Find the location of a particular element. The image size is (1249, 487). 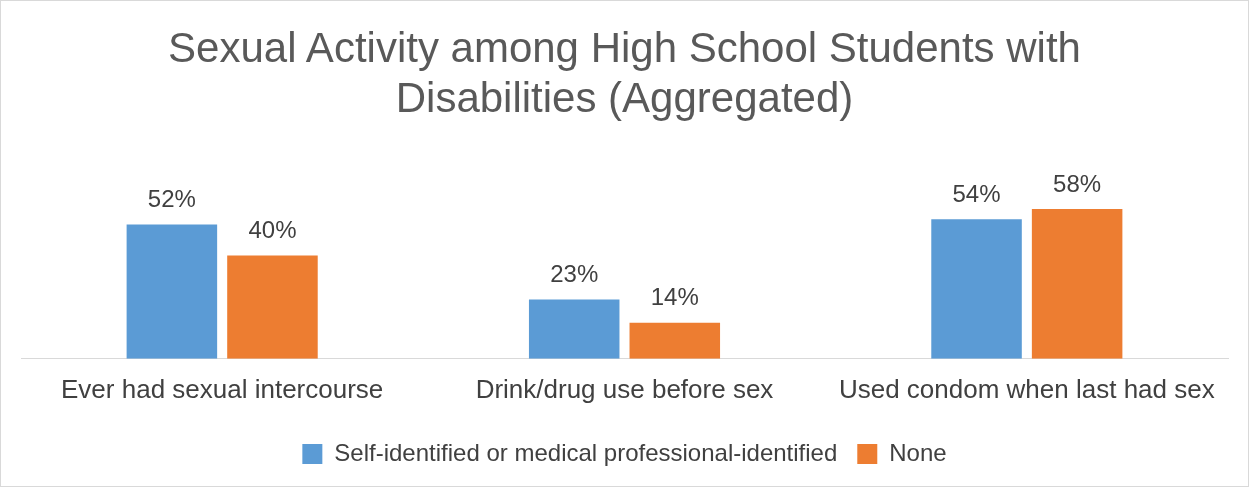

data-label: 58% is located at coordinates (1077, 183).